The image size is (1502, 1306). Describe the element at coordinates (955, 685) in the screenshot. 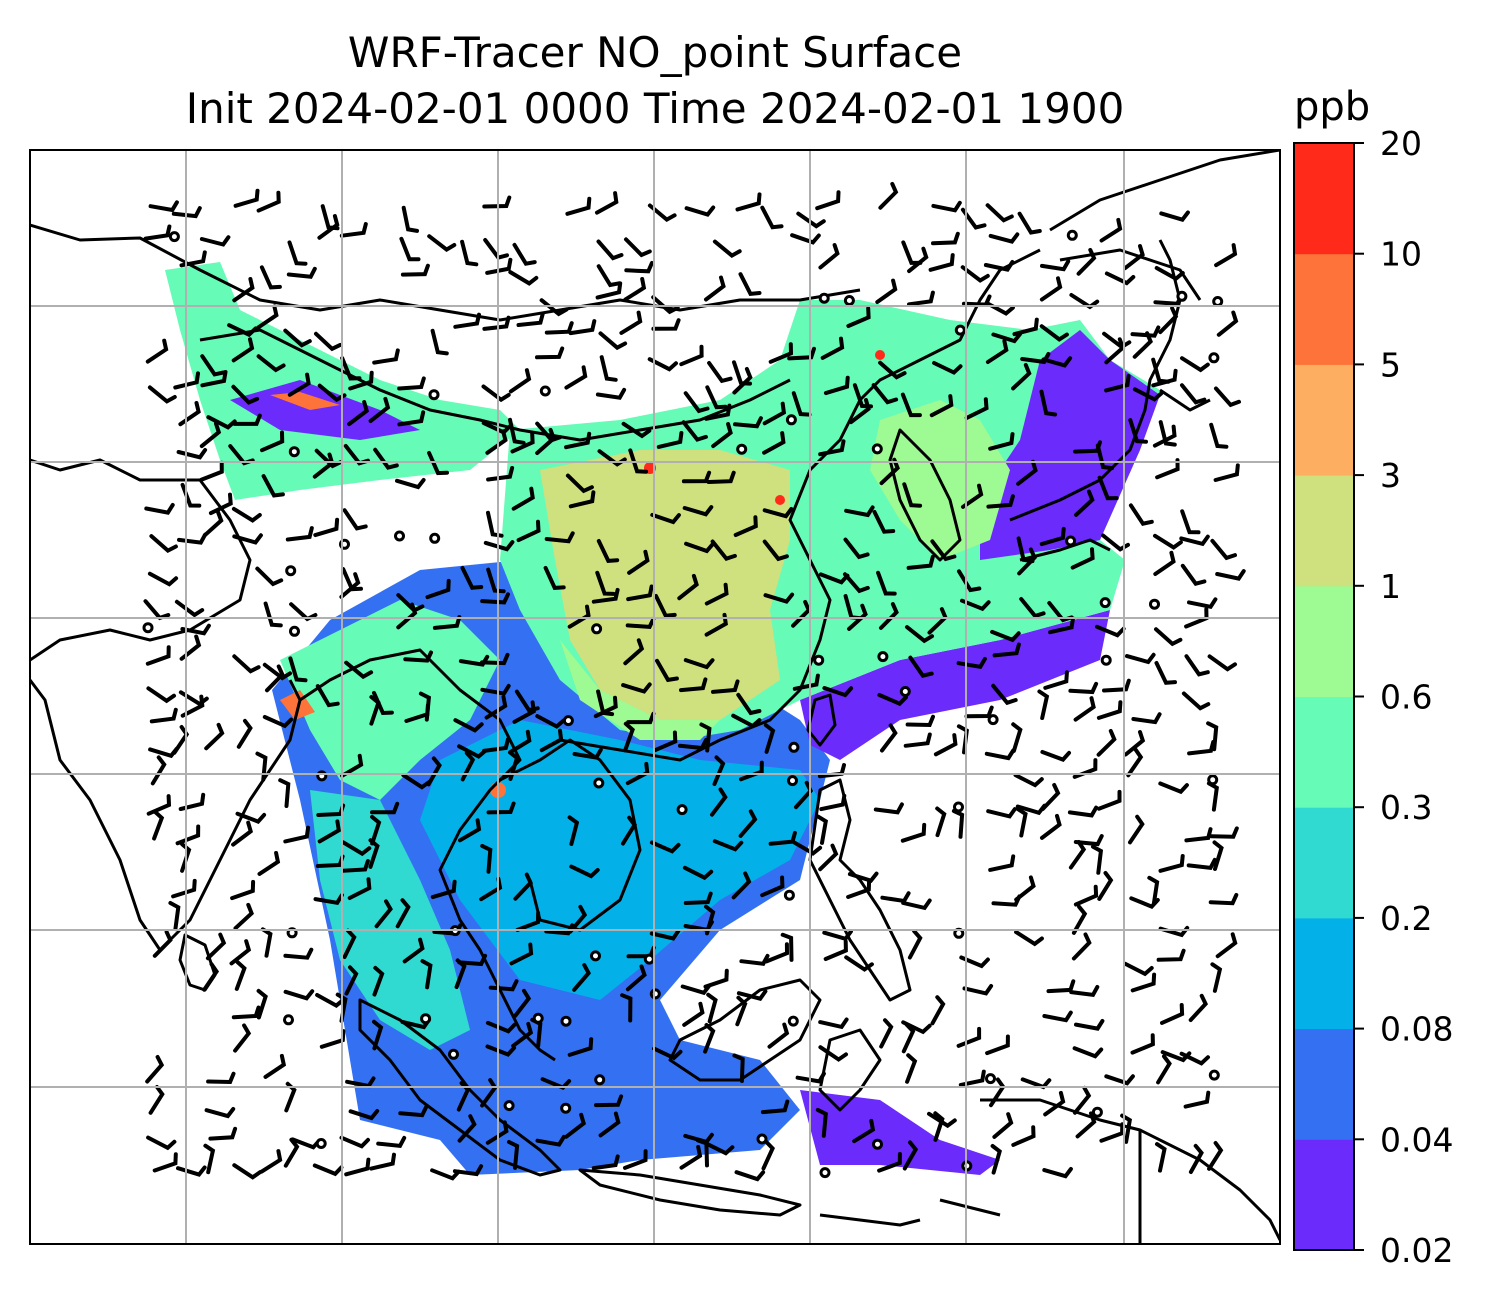

I see `tracer-band-purple-china-south` at that location.